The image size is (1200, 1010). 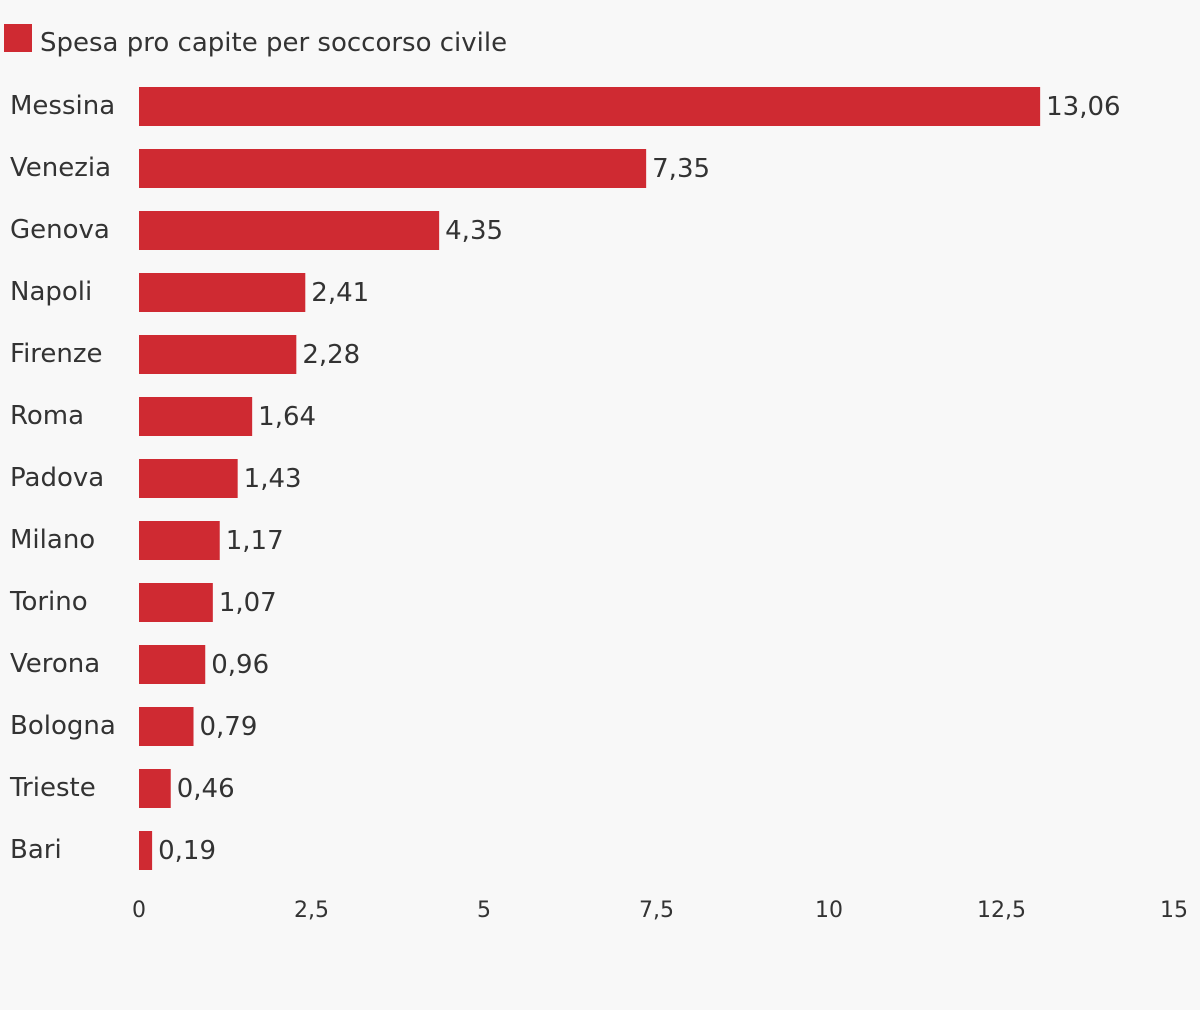 What do you see at coordinates (331, 355) in the screenshot?
I see `value-label: 2,28` at bounding box center [331, 355].